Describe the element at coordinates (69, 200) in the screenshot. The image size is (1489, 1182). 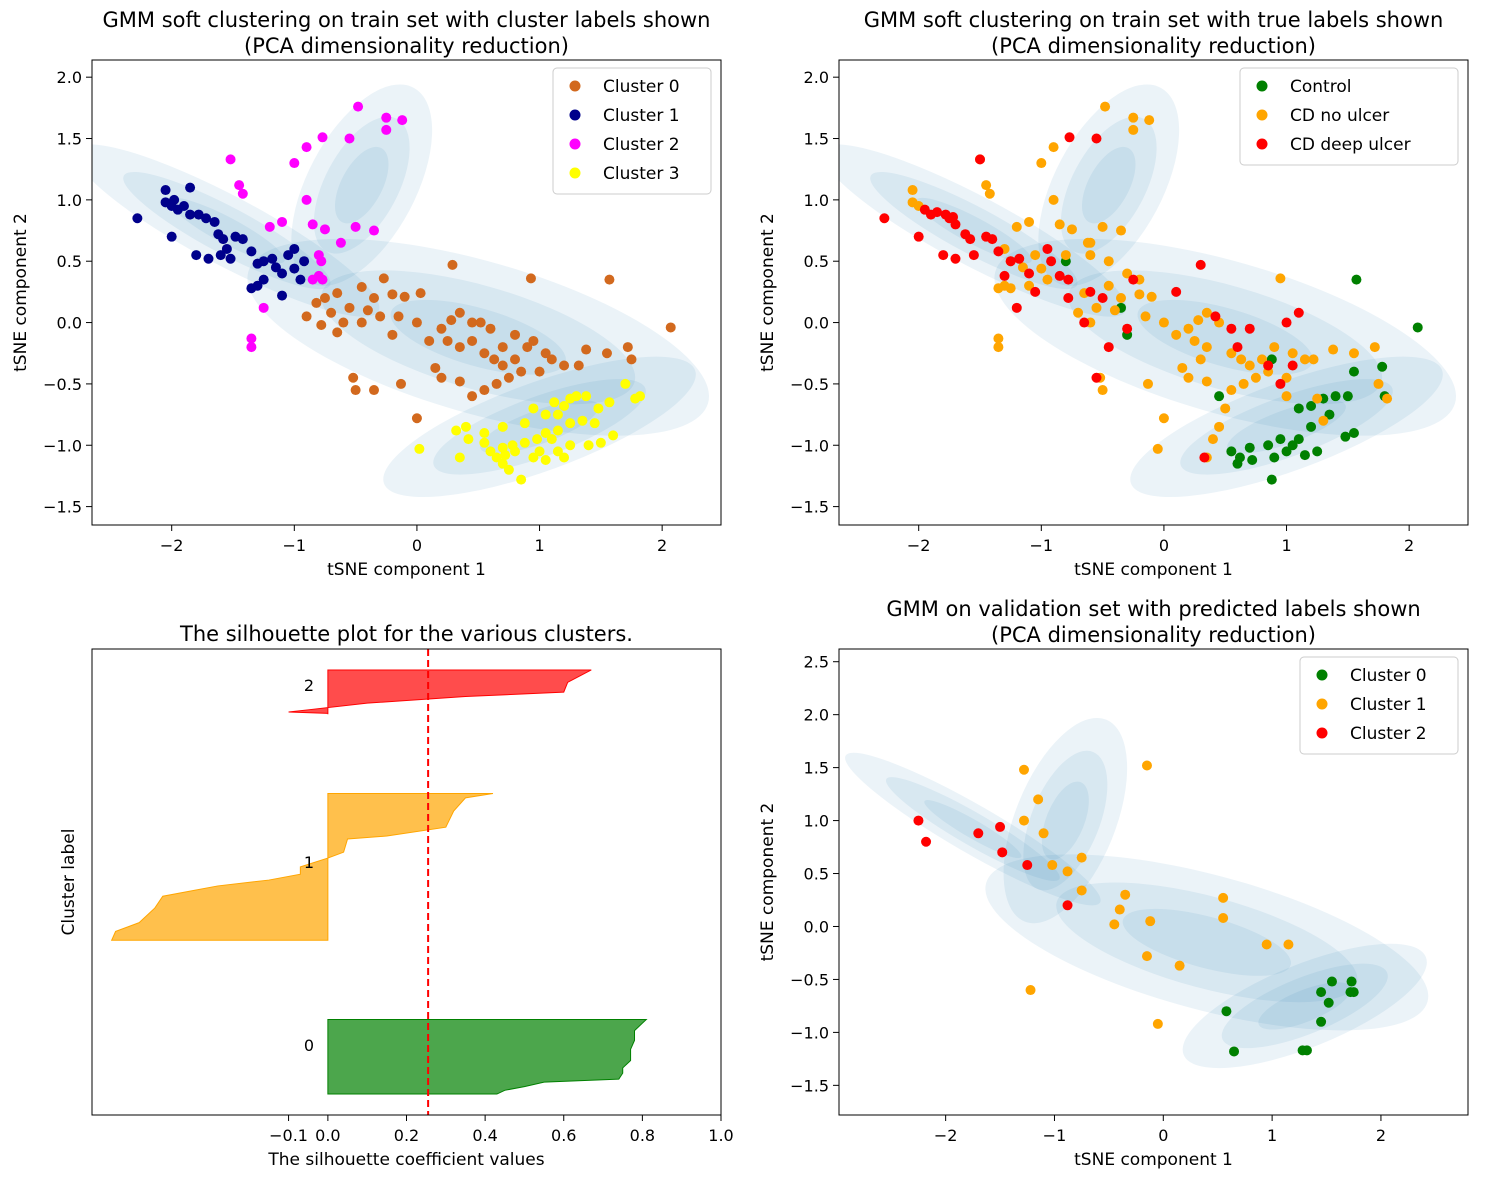
I see `y-tick-label: 1.0` at that location.